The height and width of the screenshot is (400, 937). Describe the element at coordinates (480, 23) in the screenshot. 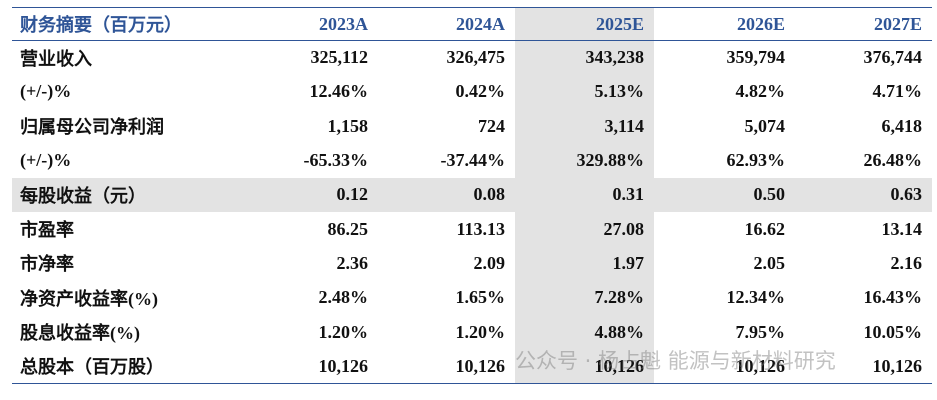

I see `header-year: 2024A` at that location.